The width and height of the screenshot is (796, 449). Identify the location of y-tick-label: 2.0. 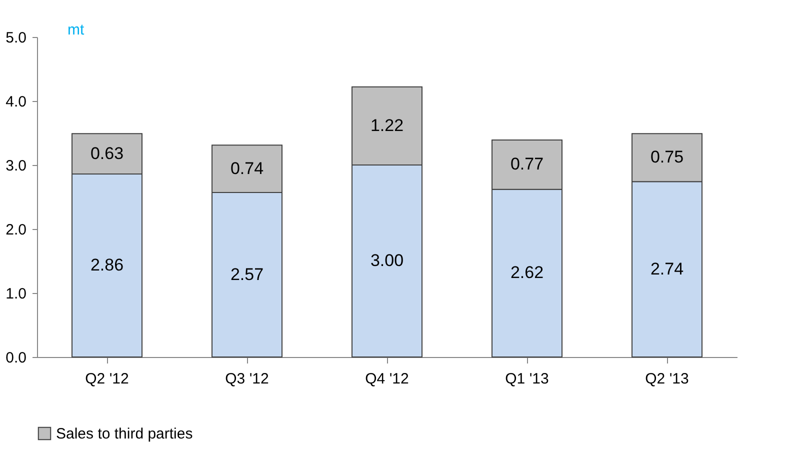
(16, 230).